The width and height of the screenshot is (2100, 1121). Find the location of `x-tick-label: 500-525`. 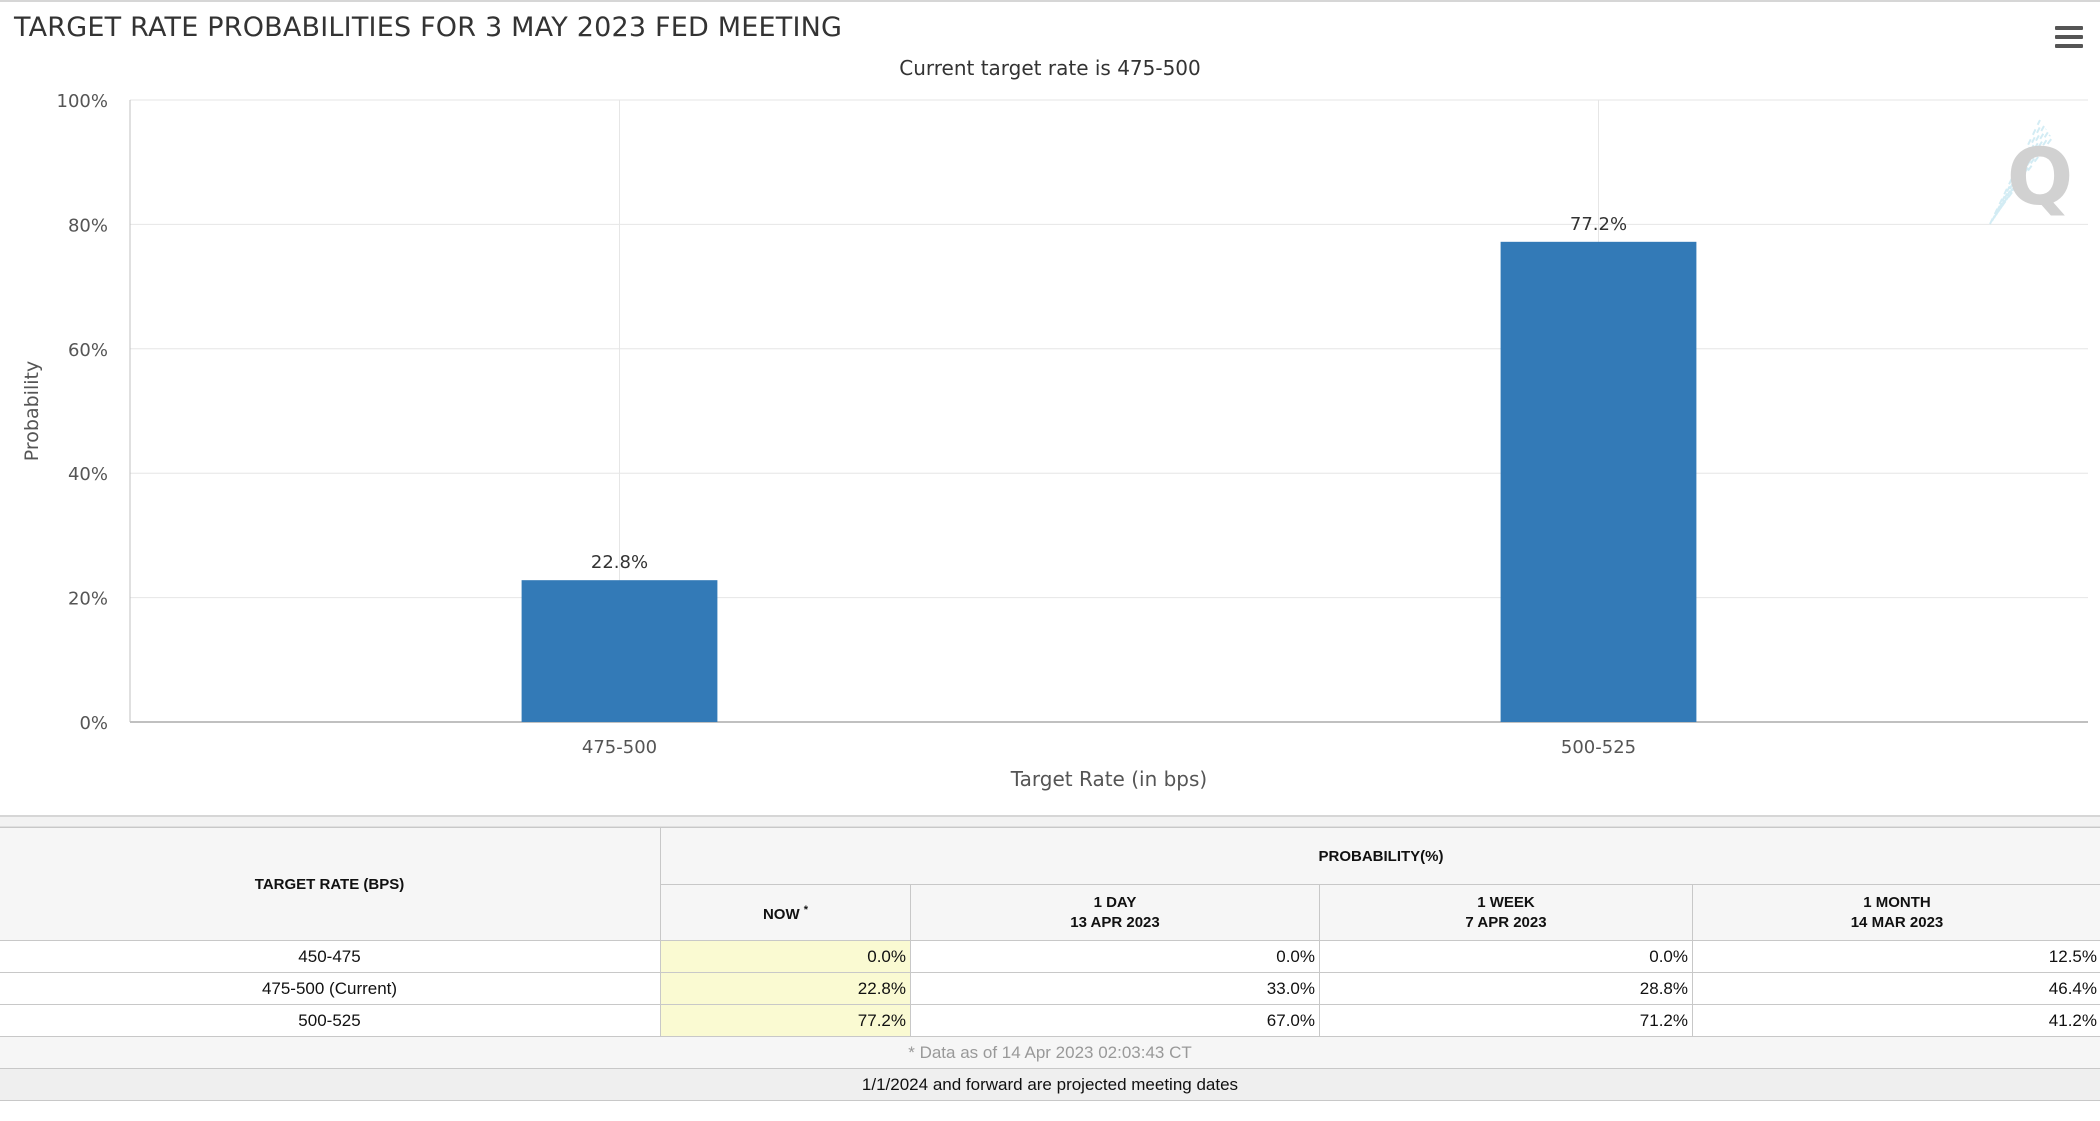

x-tick-label: 500-525 is located at coordinates (1598, 747).